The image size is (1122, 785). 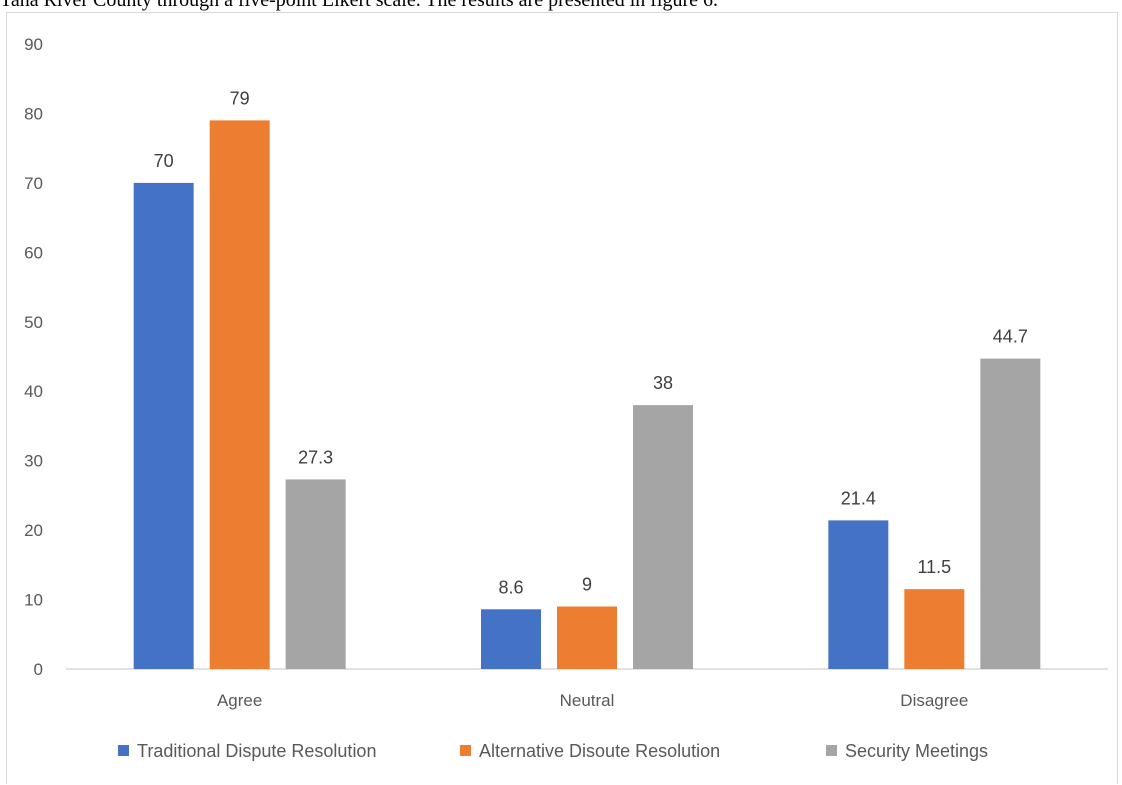 What do you see at coordinates (163, 425) in the screenshot?
I see `bar-agree-traditional` at bounding box center [163, 425].